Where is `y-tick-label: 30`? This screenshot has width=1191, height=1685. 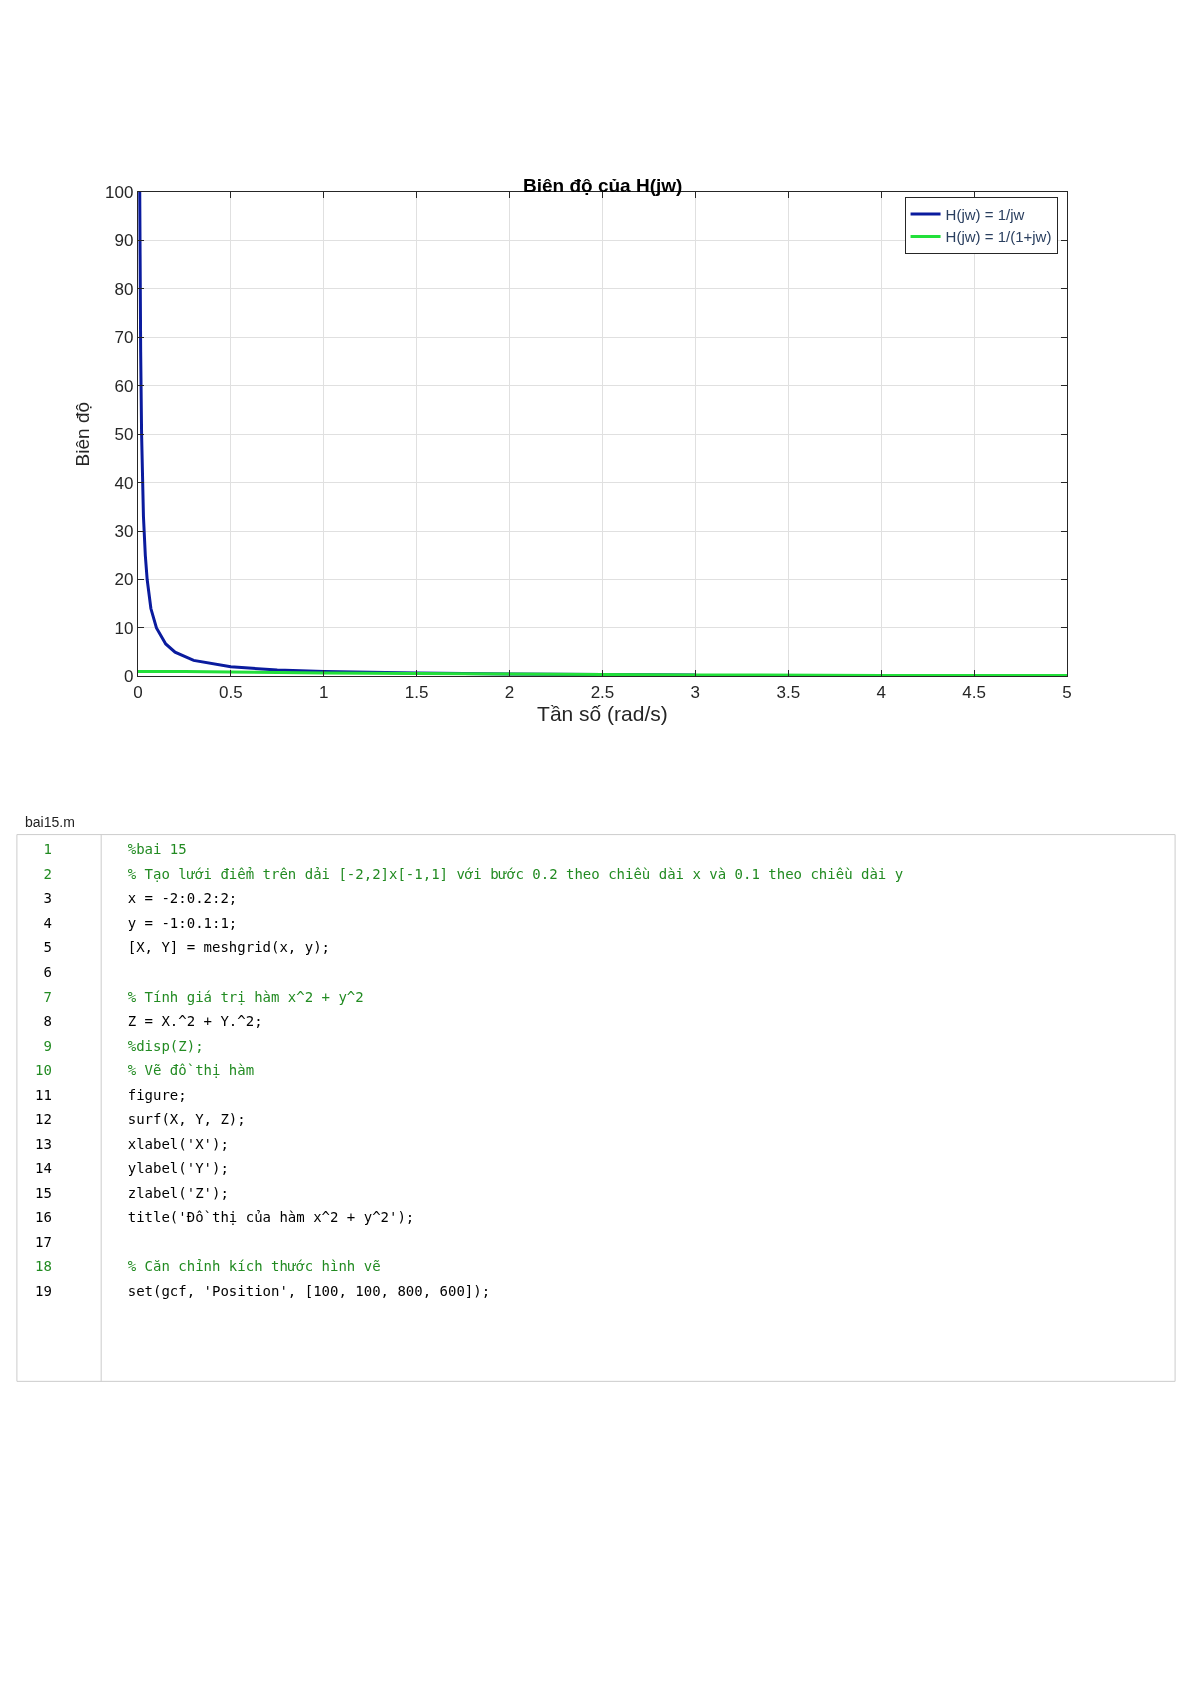 y-tick-label: 30 is located at coordinates (124, 531).